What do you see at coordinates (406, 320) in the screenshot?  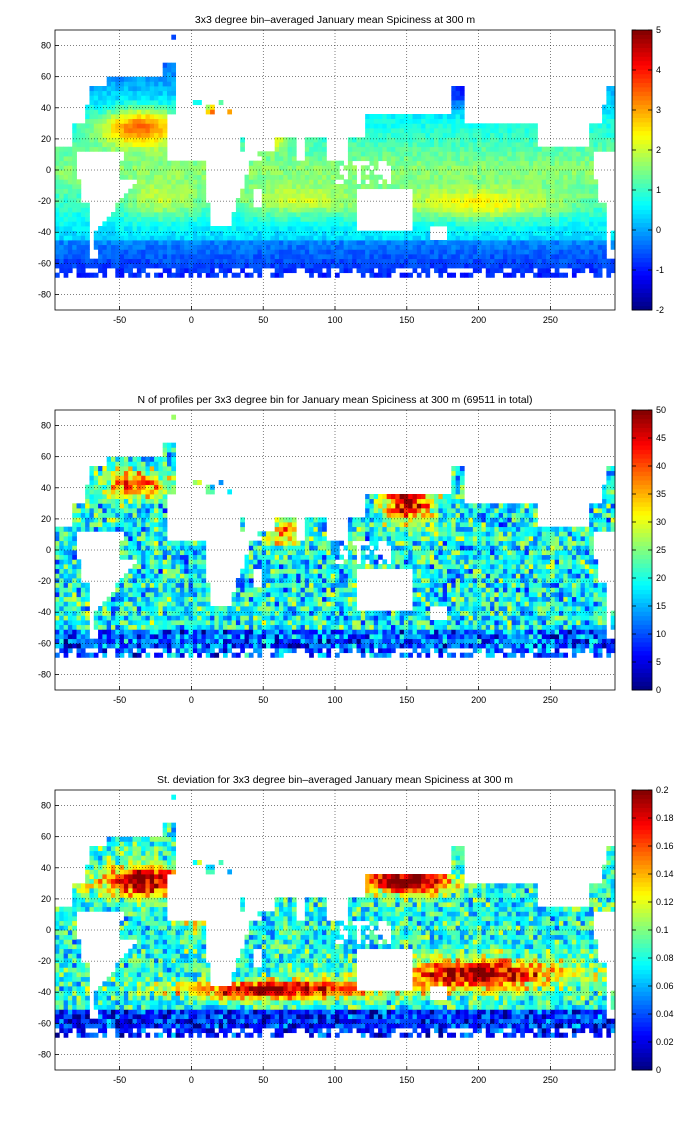 I see `x-tick-label: 150` at bounding box center [406, 320].